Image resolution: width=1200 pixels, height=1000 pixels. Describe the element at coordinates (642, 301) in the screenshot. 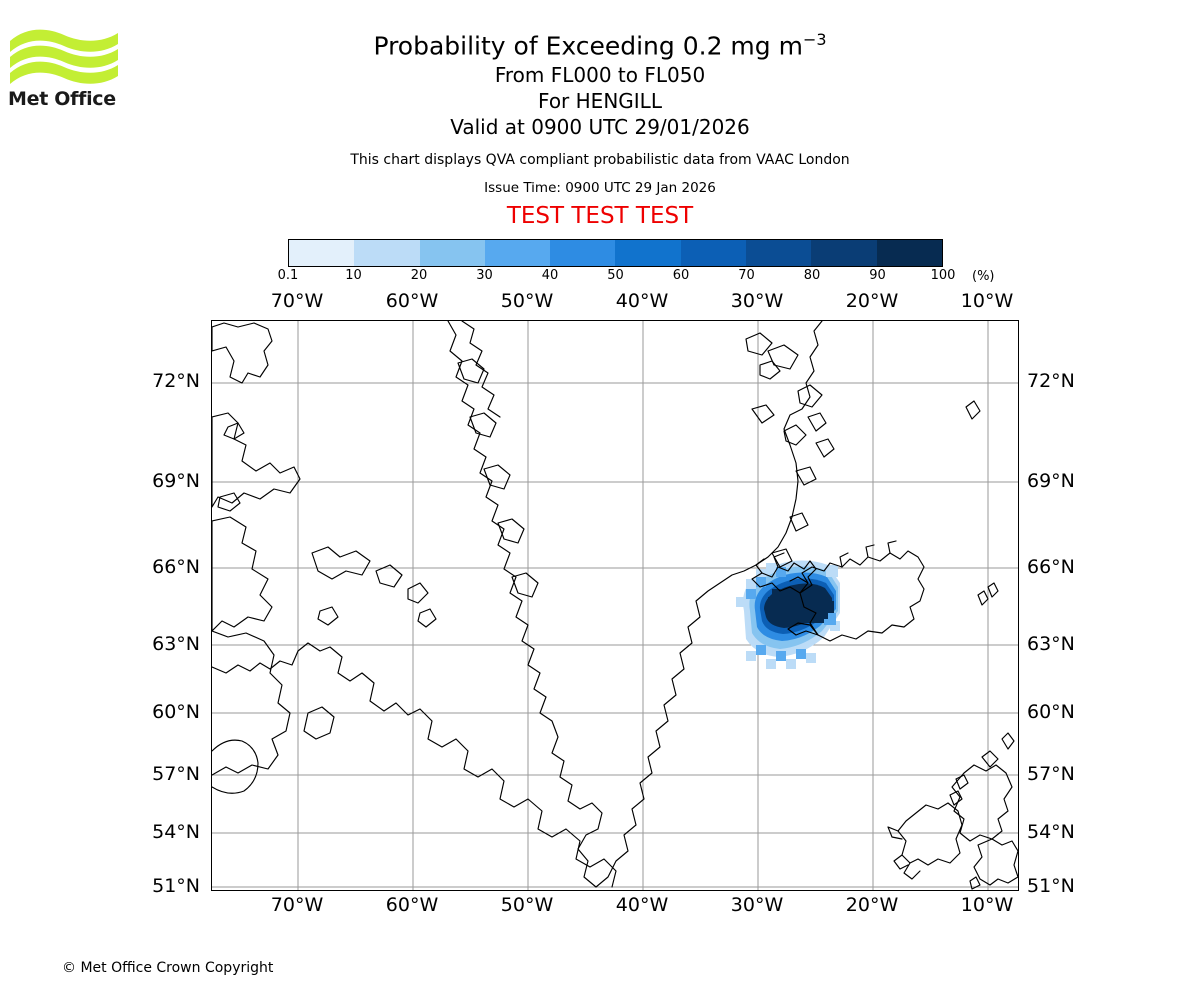

I see `lon-label-top-40W: 40°W` at that location.